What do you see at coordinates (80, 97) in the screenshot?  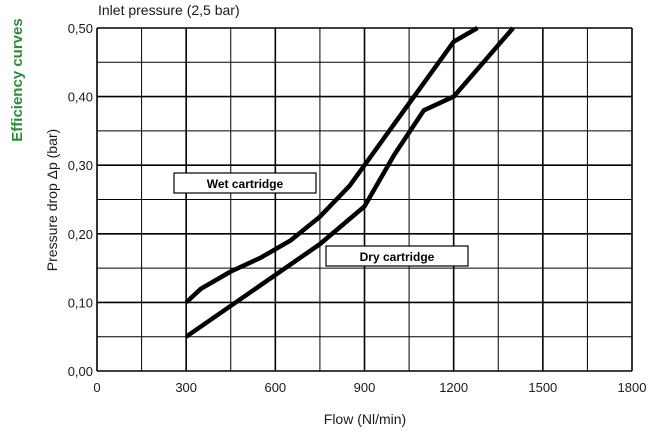 I see `y-tick-label: 0,40` at bounding box center [80, 97].